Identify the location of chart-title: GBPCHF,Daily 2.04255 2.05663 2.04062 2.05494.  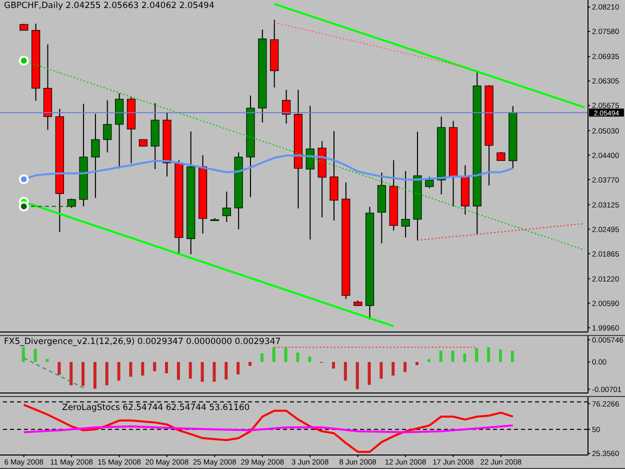
(109, 6).